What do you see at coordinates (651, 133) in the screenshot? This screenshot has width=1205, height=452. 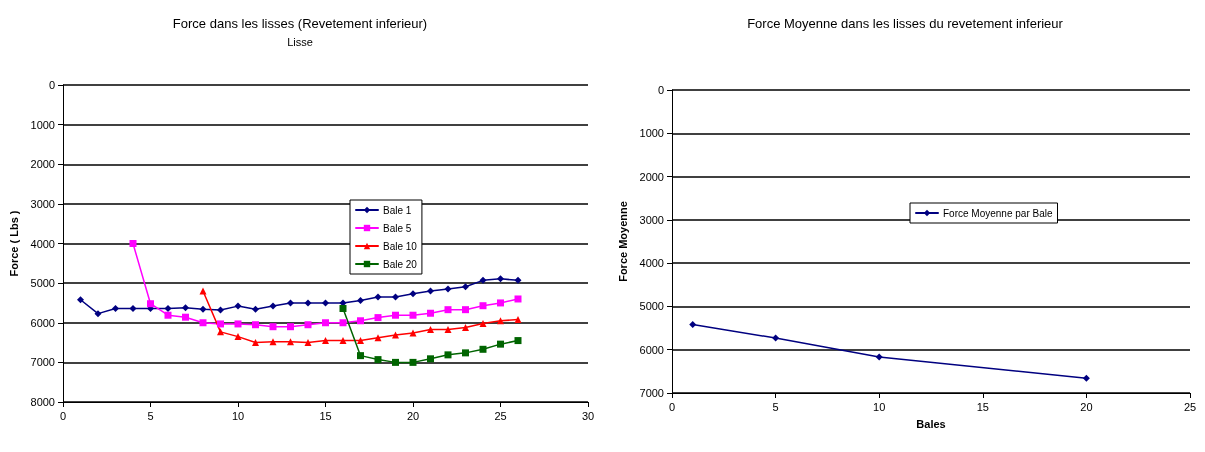 I see `y-tick-label: 1000` at bounding box center [651, 133].